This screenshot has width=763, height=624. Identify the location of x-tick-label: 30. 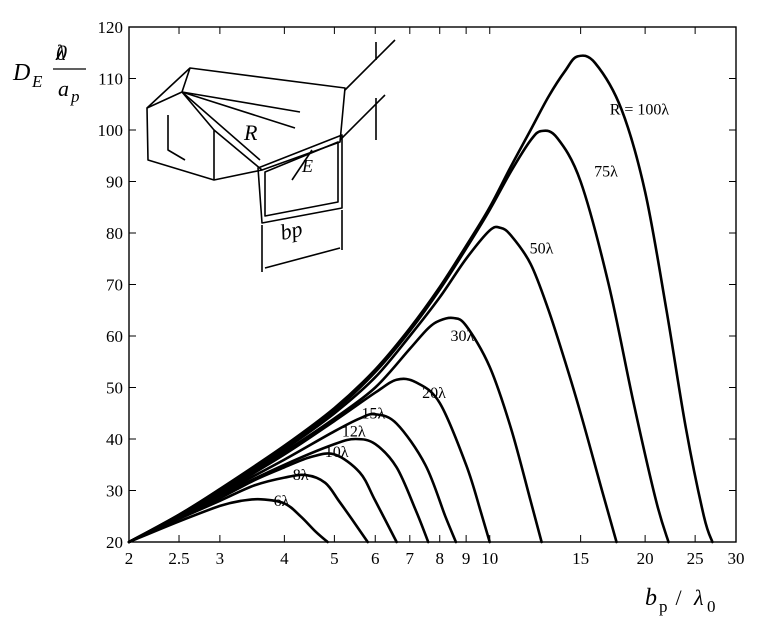
(736, 558).